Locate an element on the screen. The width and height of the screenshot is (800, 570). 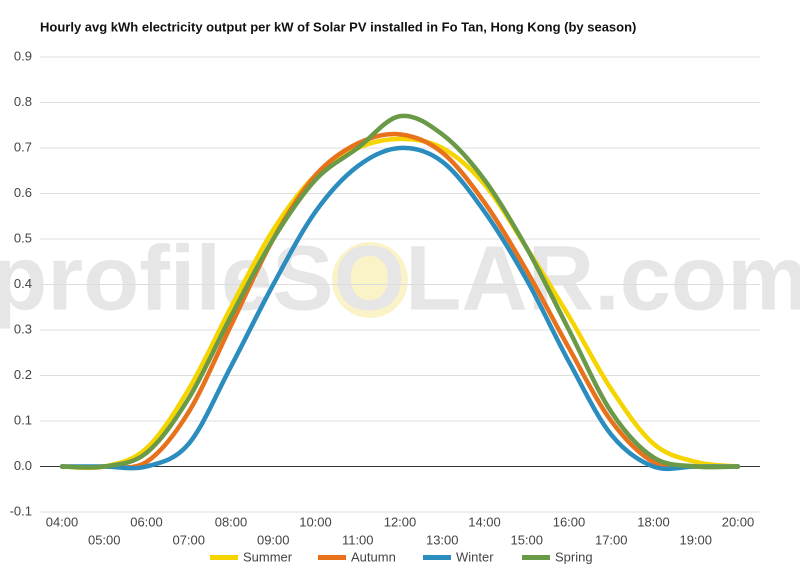
y-tick-label: 0.2 is located at coordinates (23, 374).